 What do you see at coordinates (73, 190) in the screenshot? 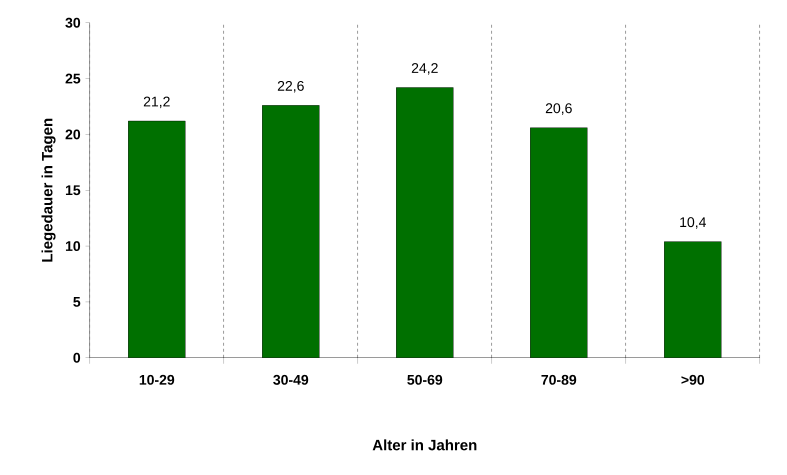
I see `y-tick-label: 15` at bounding box center [73, 190].